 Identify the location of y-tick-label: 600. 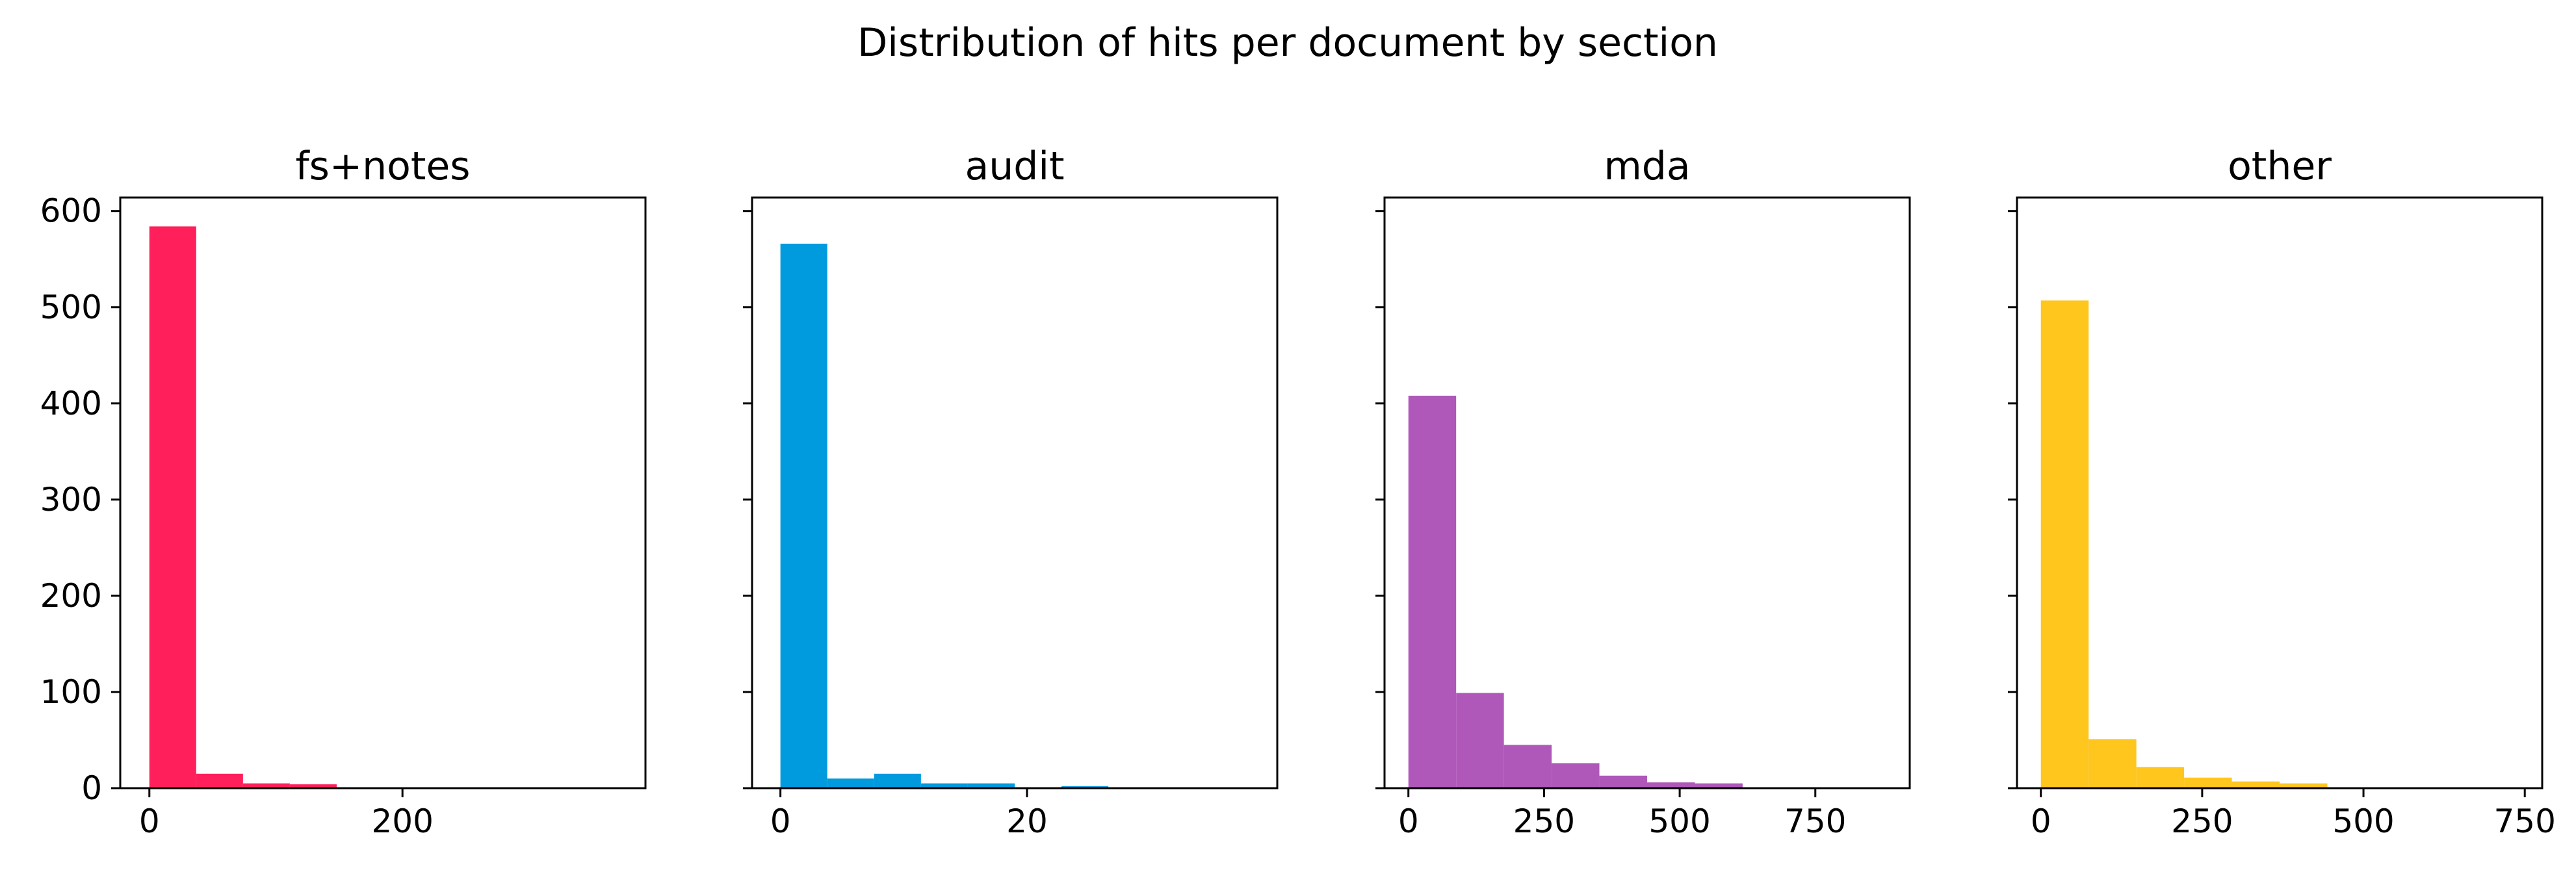
(71, 211).